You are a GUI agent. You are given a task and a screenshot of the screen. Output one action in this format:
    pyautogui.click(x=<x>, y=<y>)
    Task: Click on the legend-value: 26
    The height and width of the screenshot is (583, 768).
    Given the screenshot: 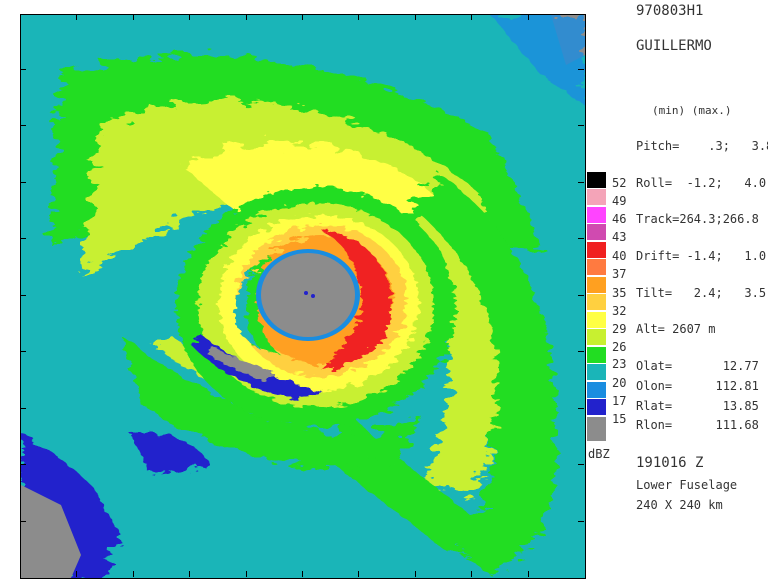 What is the action you would take?
    pyautogui.click(x=619, y=347)
    